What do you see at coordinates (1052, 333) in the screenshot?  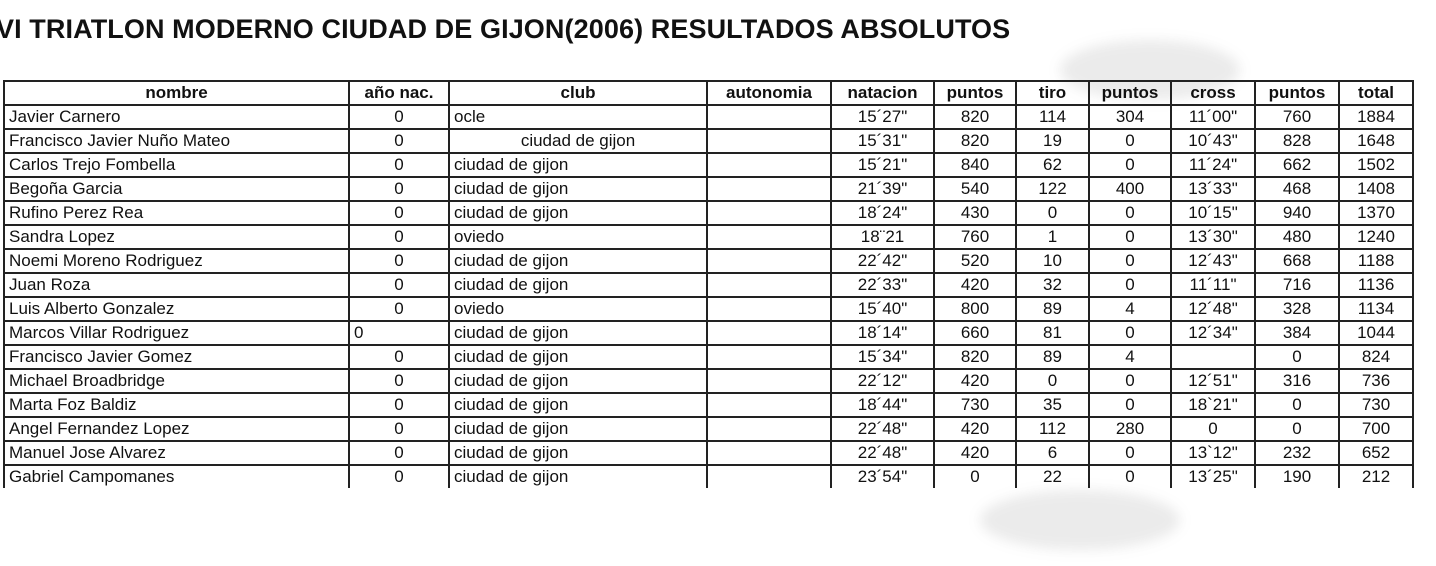 I see `cell-tiro: 81` at bounding box center [1052, 333].